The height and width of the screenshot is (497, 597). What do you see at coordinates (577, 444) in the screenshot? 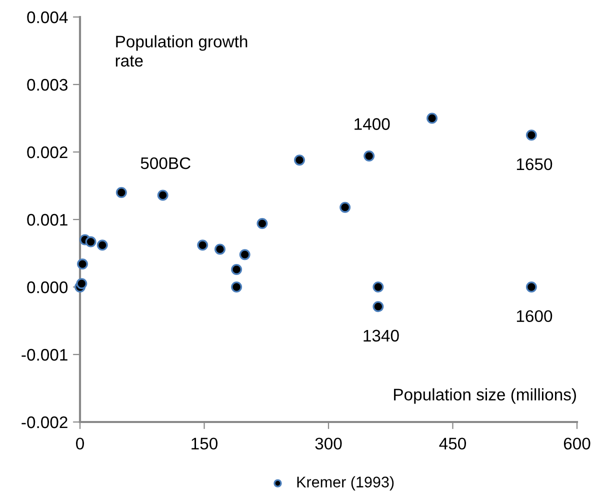
I see `x-tick-label: 600` at bounding box center [577, 444].